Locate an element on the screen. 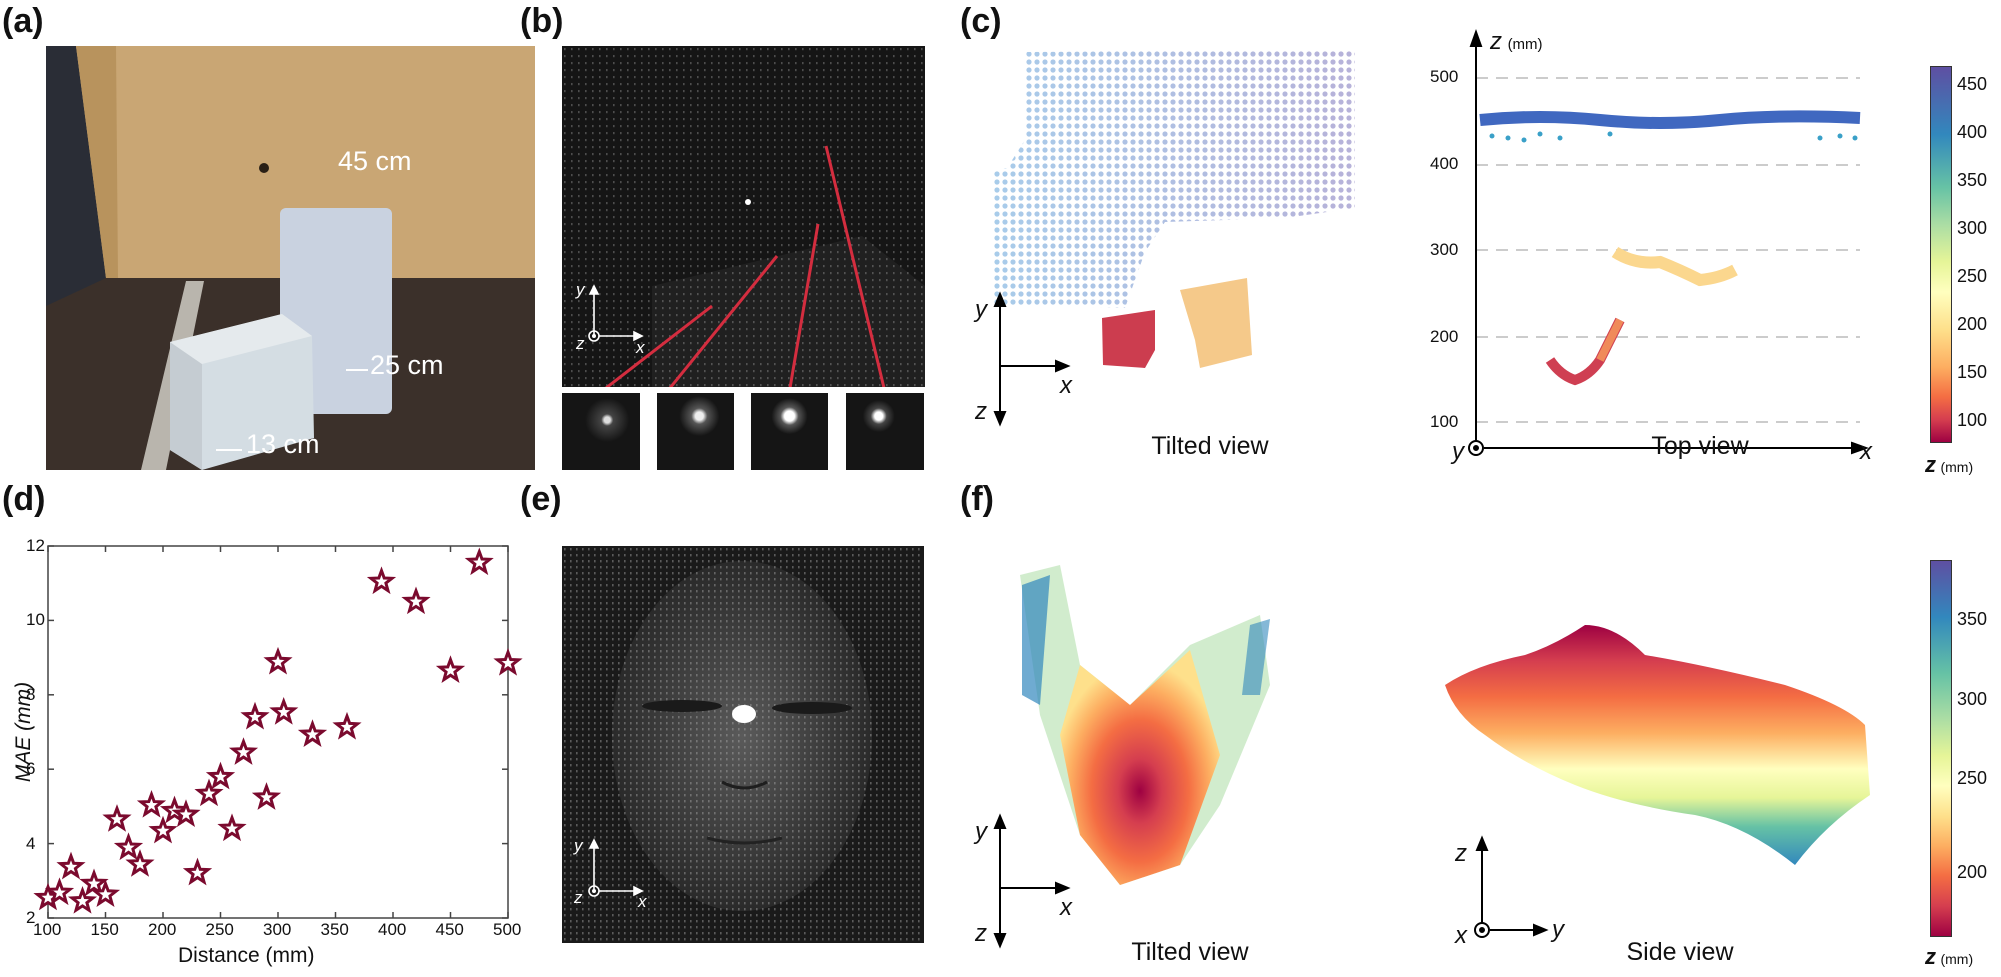 The image size is (2001, 977). x-tick-label: 250 is located at coordinates (219, 929).